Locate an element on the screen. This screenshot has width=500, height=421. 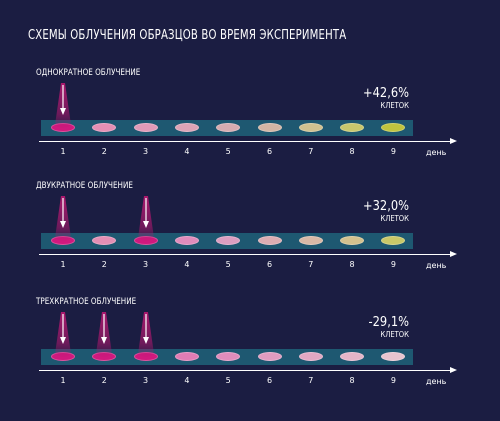
result-value: +42,6% is located at coordinates (386, 93).